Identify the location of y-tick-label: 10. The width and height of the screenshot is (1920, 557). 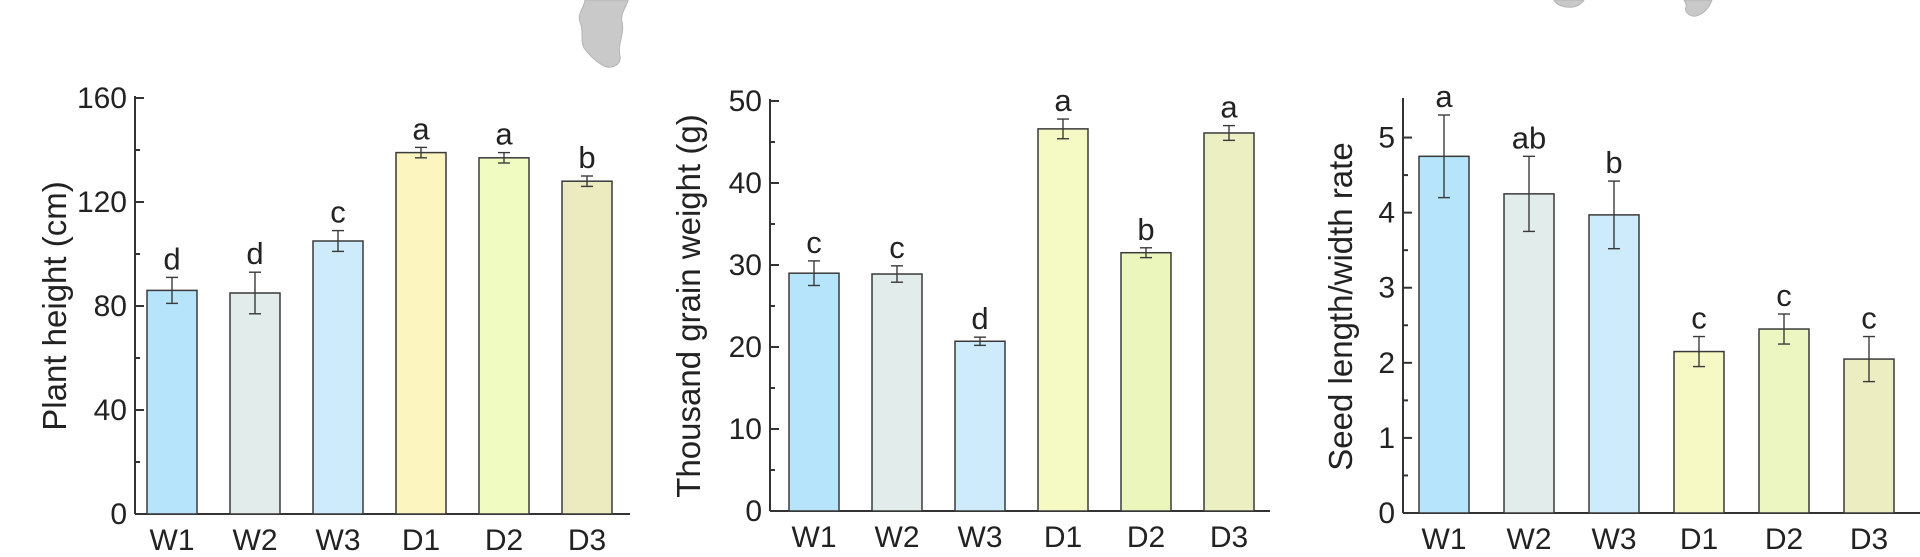
(745, 429).